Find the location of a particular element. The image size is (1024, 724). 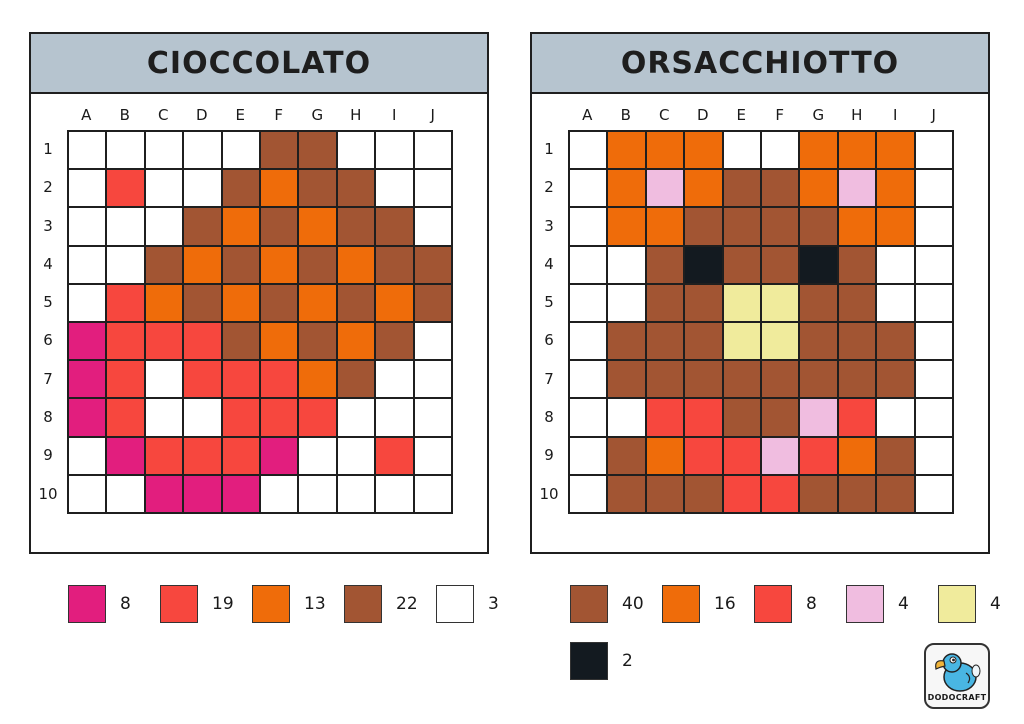

grid-cell-A3 is located at coordinates (588, 226).